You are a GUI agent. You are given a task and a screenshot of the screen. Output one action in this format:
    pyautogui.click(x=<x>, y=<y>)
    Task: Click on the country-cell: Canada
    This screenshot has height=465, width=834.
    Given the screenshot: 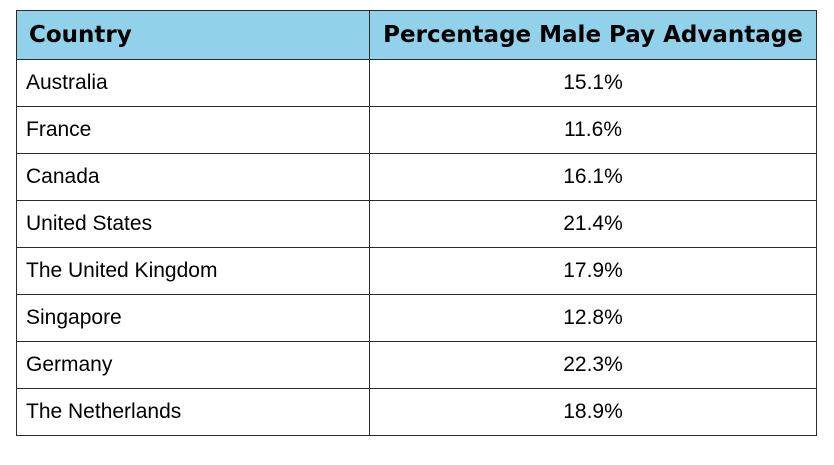 What is the action you would take?
    pyautogui.click(x=193, y=177)
    